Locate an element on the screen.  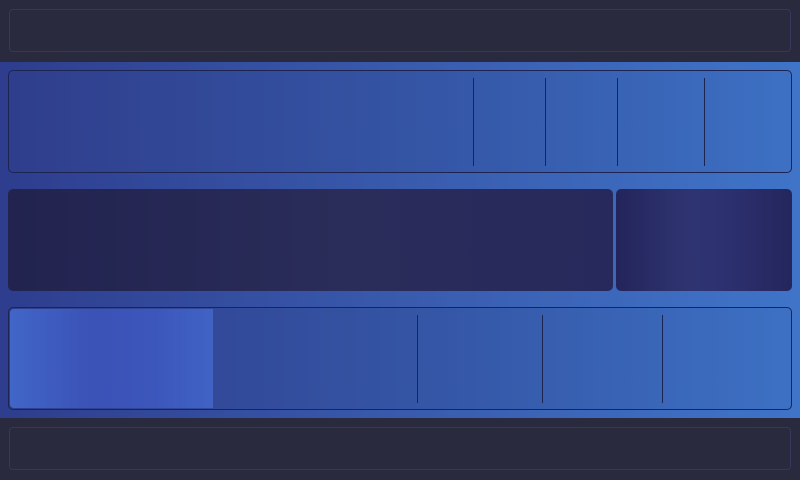
bottom-bar-field is located at coordinates (400, 448).